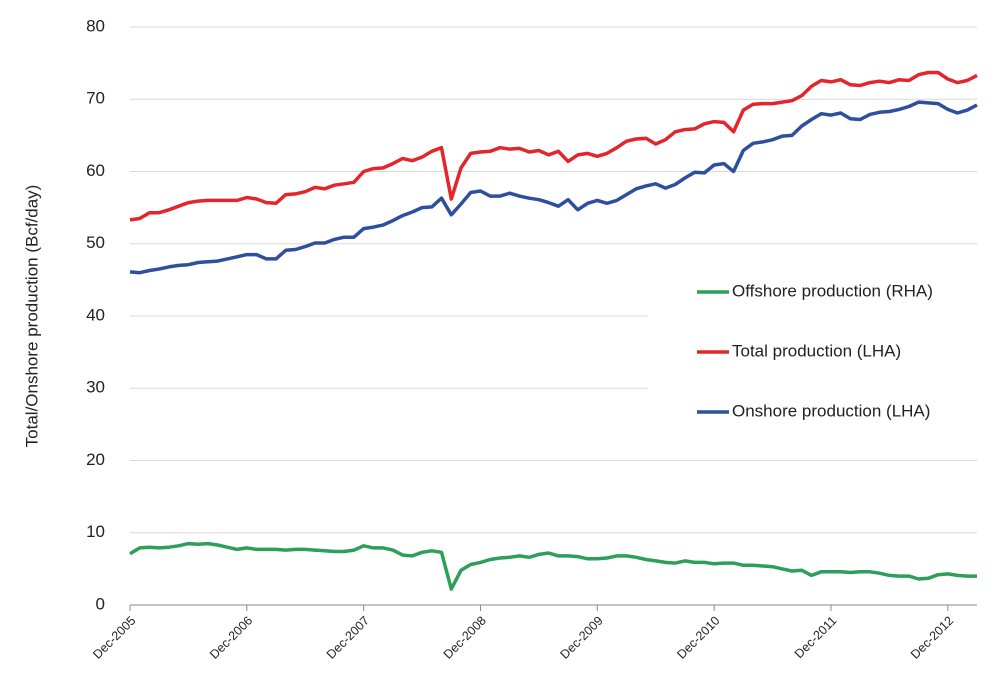  I want to click on y-tick-label: 70, so click(95, 98).